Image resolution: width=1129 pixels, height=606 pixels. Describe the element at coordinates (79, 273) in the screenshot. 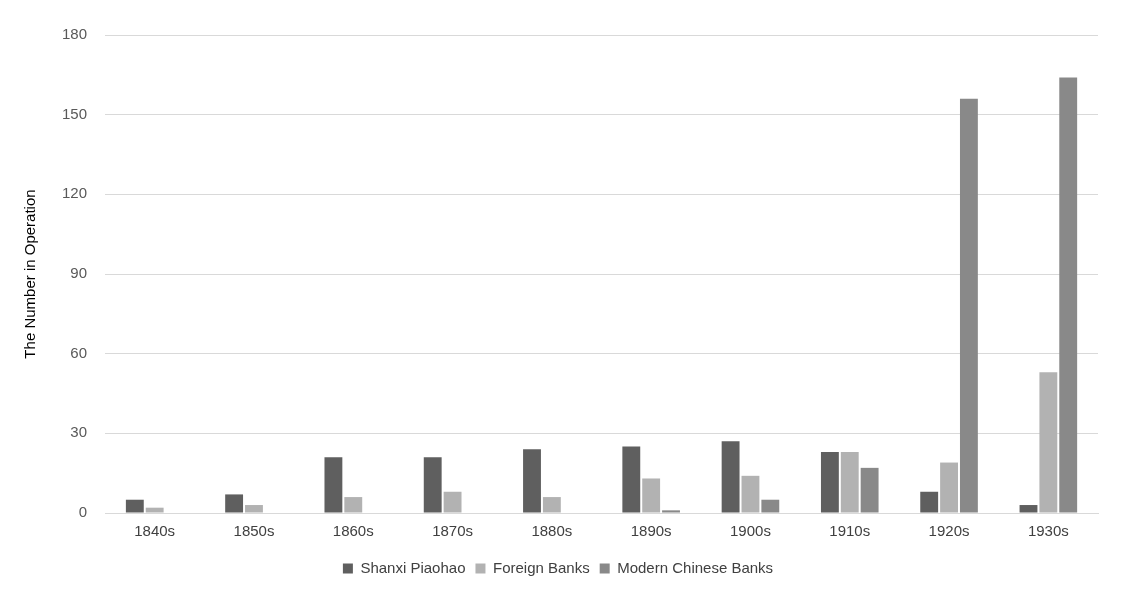

I see `y-tick-label: 90` at that location.